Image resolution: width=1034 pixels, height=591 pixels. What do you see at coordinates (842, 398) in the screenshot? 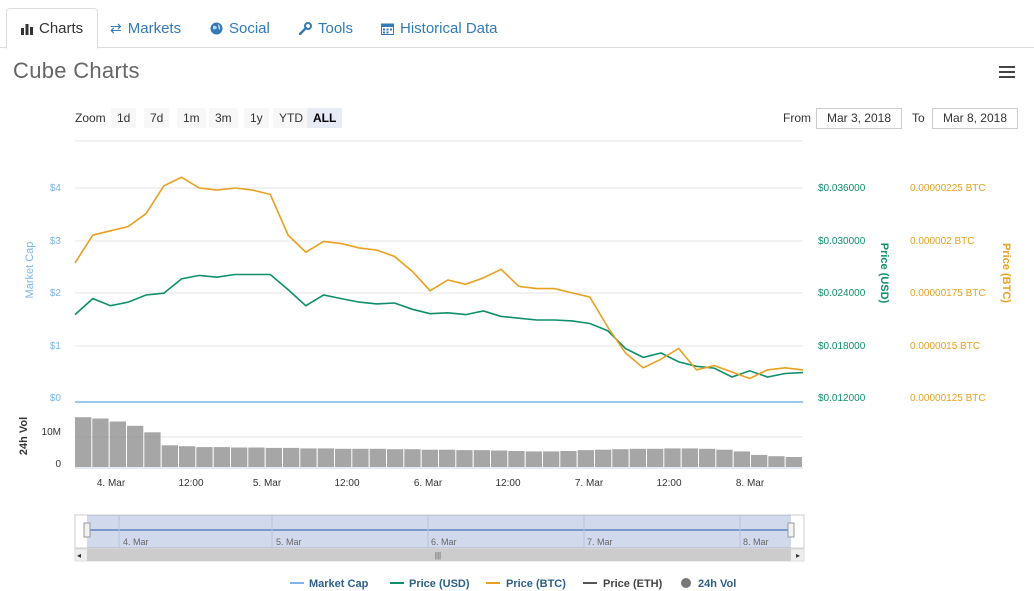
I see `price-usd-tick: $0.012000` at bounding box center [842, 398].